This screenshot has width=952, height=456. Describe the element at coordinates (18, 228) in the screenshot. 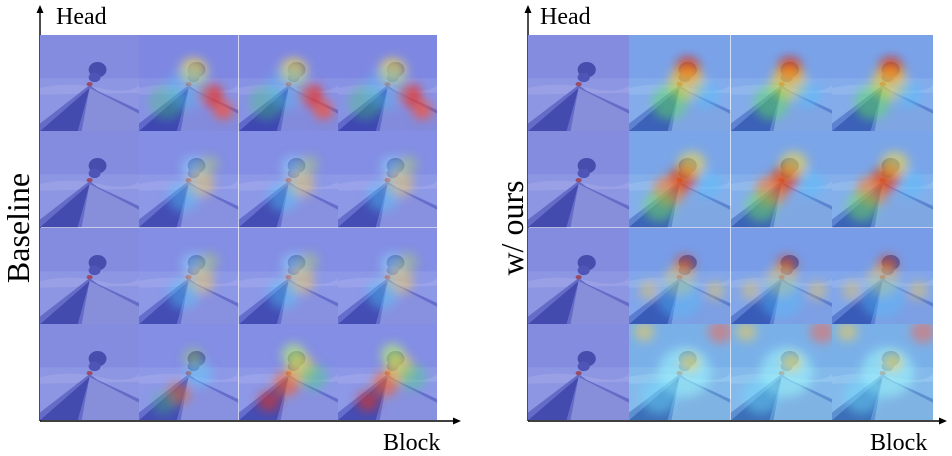

I see `row-group-label: Baseline` at that location.